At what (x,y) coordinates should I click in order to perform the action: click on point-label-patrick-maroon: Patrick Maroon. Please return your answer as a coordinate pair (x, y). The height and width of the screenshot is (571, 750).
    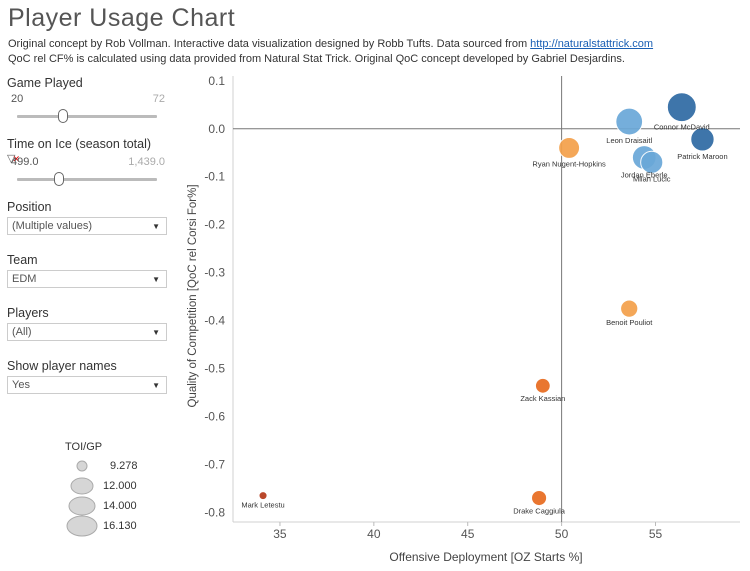
    Looking at the image, I should click on (702, 156).